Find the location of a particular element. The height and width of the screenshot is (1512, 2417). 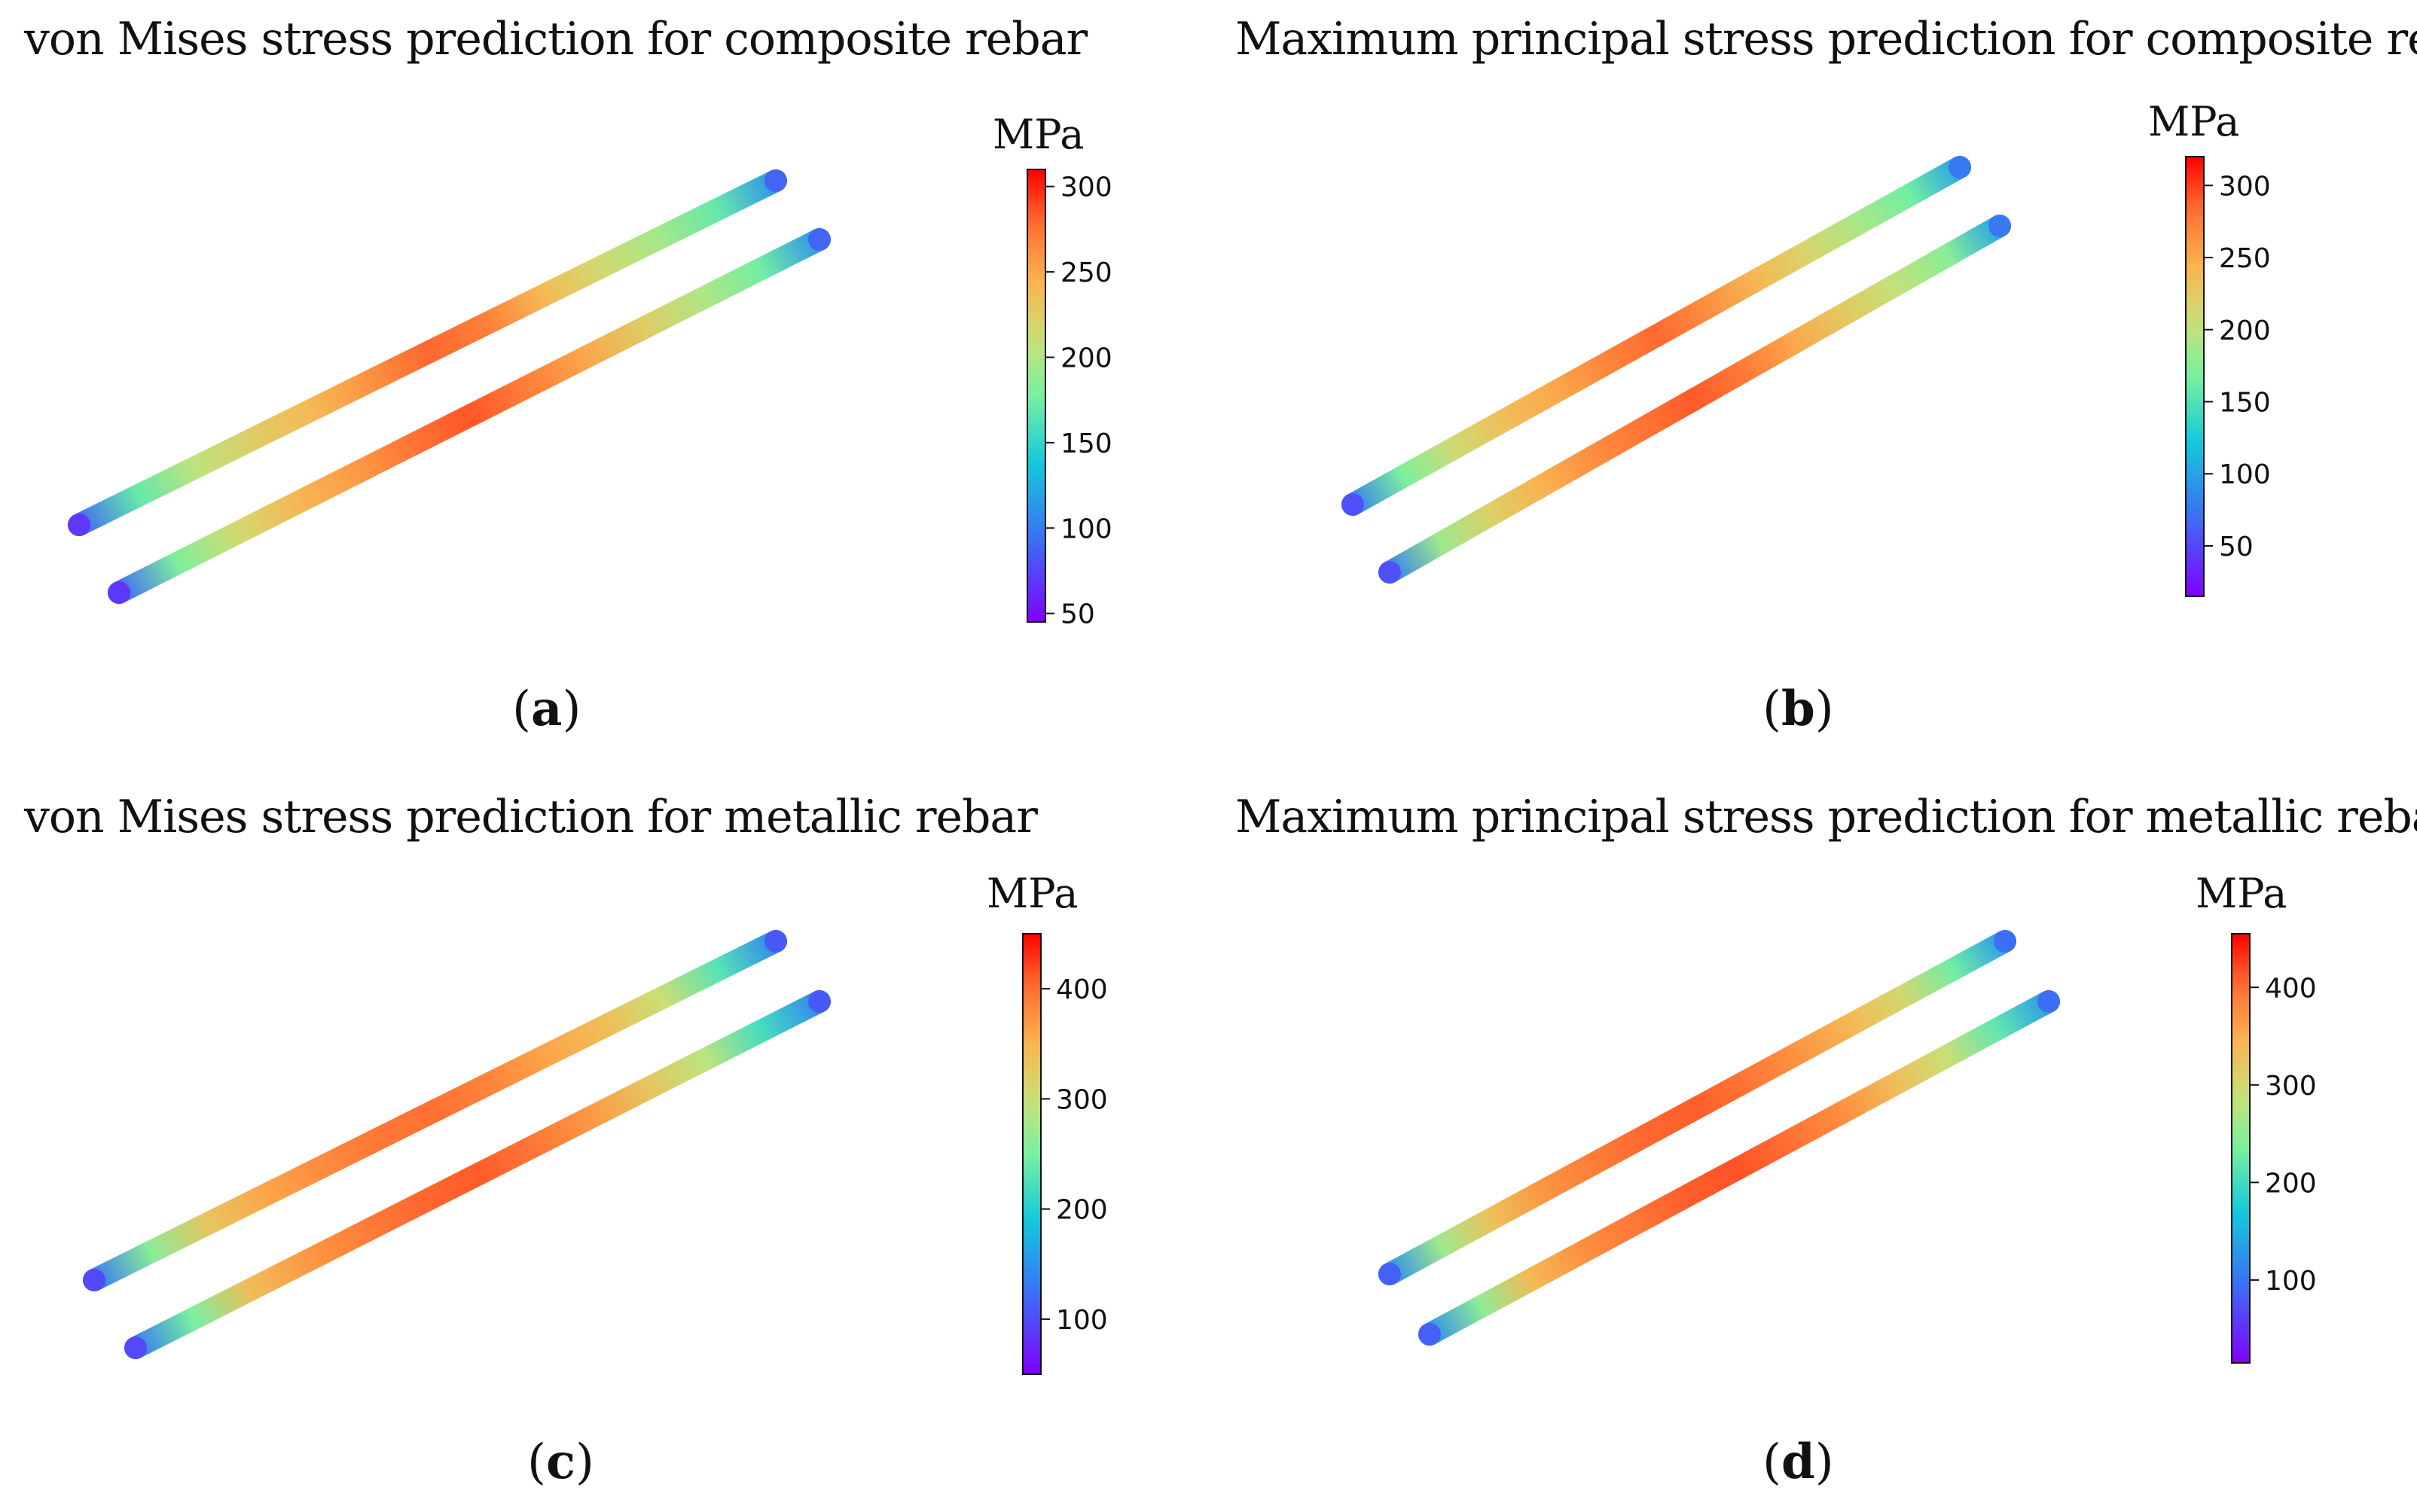

panel-c-rebar-lower is located at coordinates (477, 1175).